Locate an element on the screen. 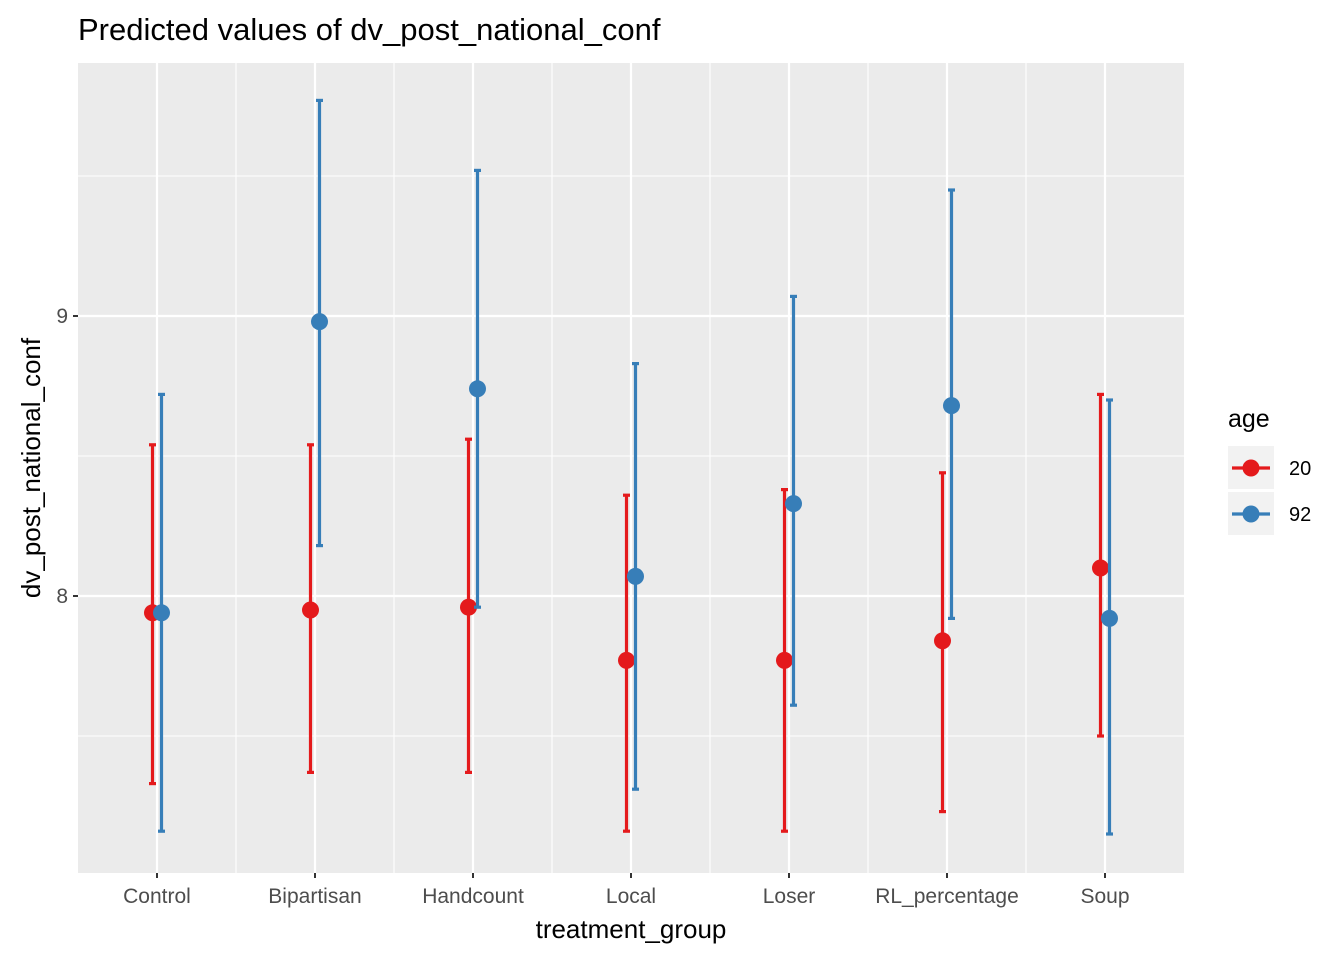 This screenshot has height=965, width=1344. legend-title: age is located at coordinates (1249, 419).